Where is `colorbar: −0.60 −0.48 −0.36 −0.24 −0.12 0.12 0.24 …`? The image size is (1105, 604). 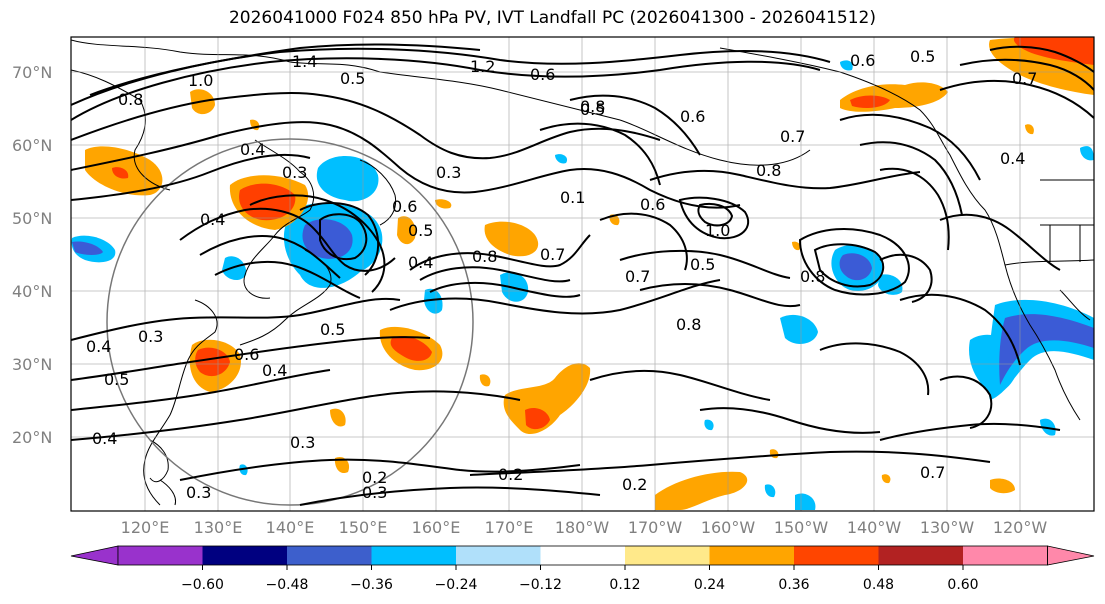
colorbar: −0.60 −0.48 −0.36 −0.24 −0.12 0.12 0.24 … is located at coordinates (582, 569).